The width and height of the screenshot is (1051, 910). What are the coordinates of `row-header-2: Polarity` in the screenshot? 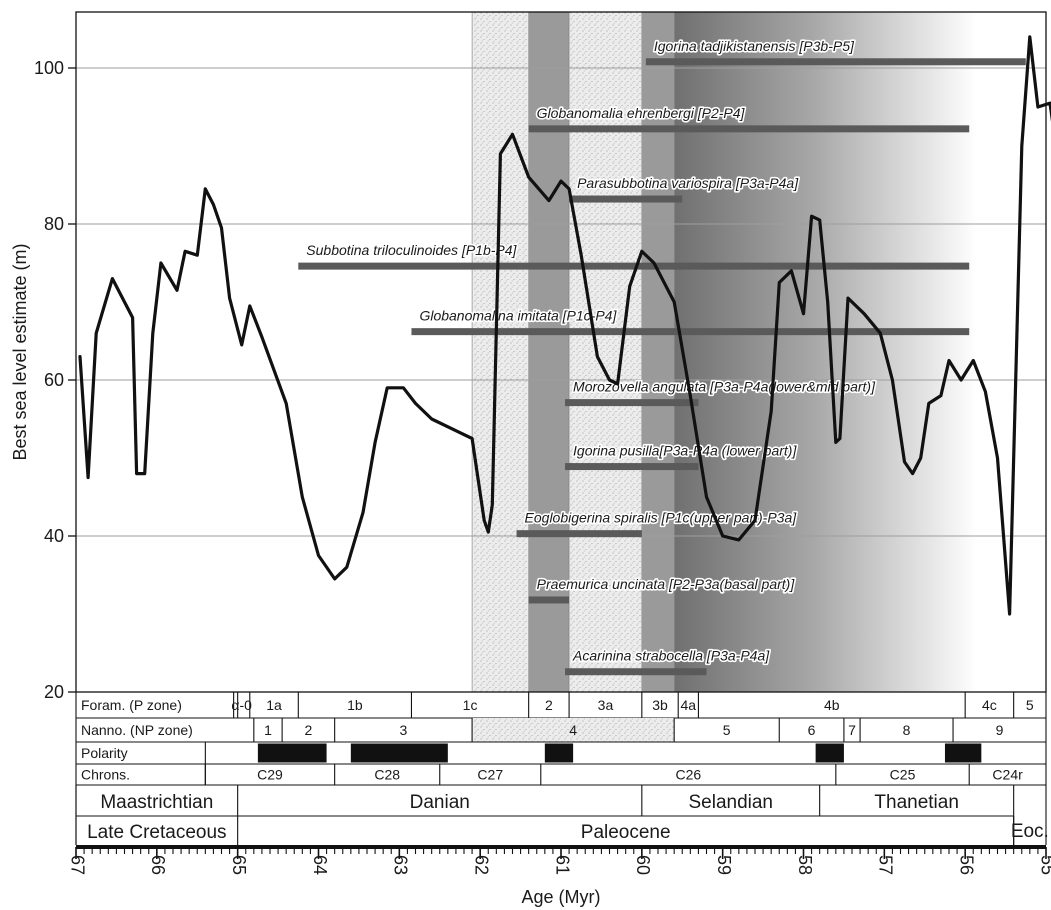 It's located at (104, 753).